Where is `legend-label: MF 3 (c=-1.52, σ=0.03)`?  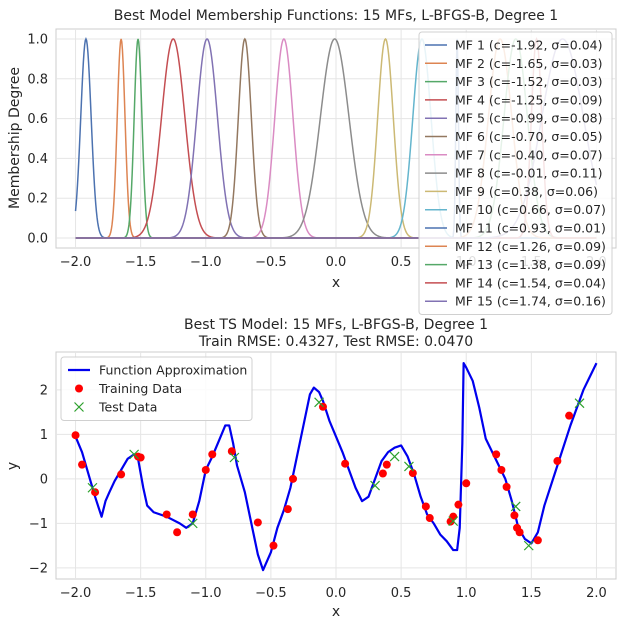
legend-label: MF 3 (c=-1.52, σ=0.03) is located at coordinates (529, 81).